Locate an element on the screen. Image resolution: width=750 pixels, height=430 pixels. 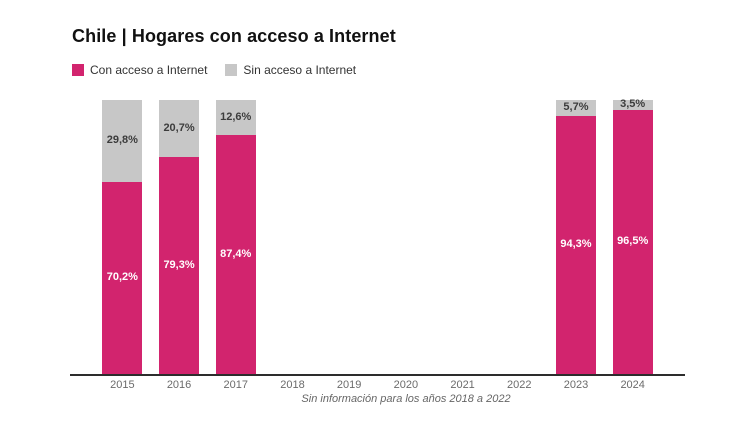
stacked-bar-2024: 3,5% 96,5% is located at coordinates (632, 236).